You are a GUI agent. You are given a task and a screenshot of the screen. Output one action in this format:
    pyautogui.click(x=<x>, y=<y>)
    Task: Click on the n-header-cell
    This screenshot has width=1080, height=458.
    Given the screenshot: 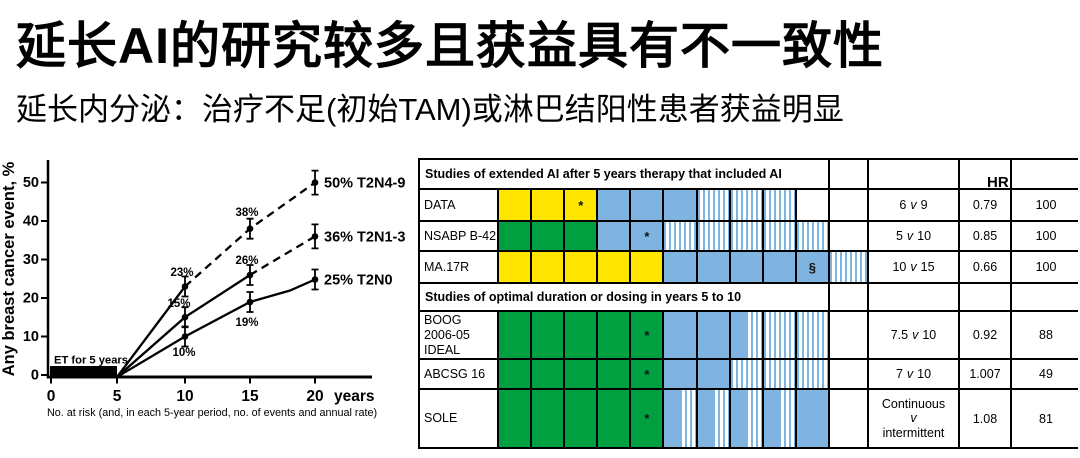 What is the action you would take?
    pyautogui.click(x=1046, y=174)
    